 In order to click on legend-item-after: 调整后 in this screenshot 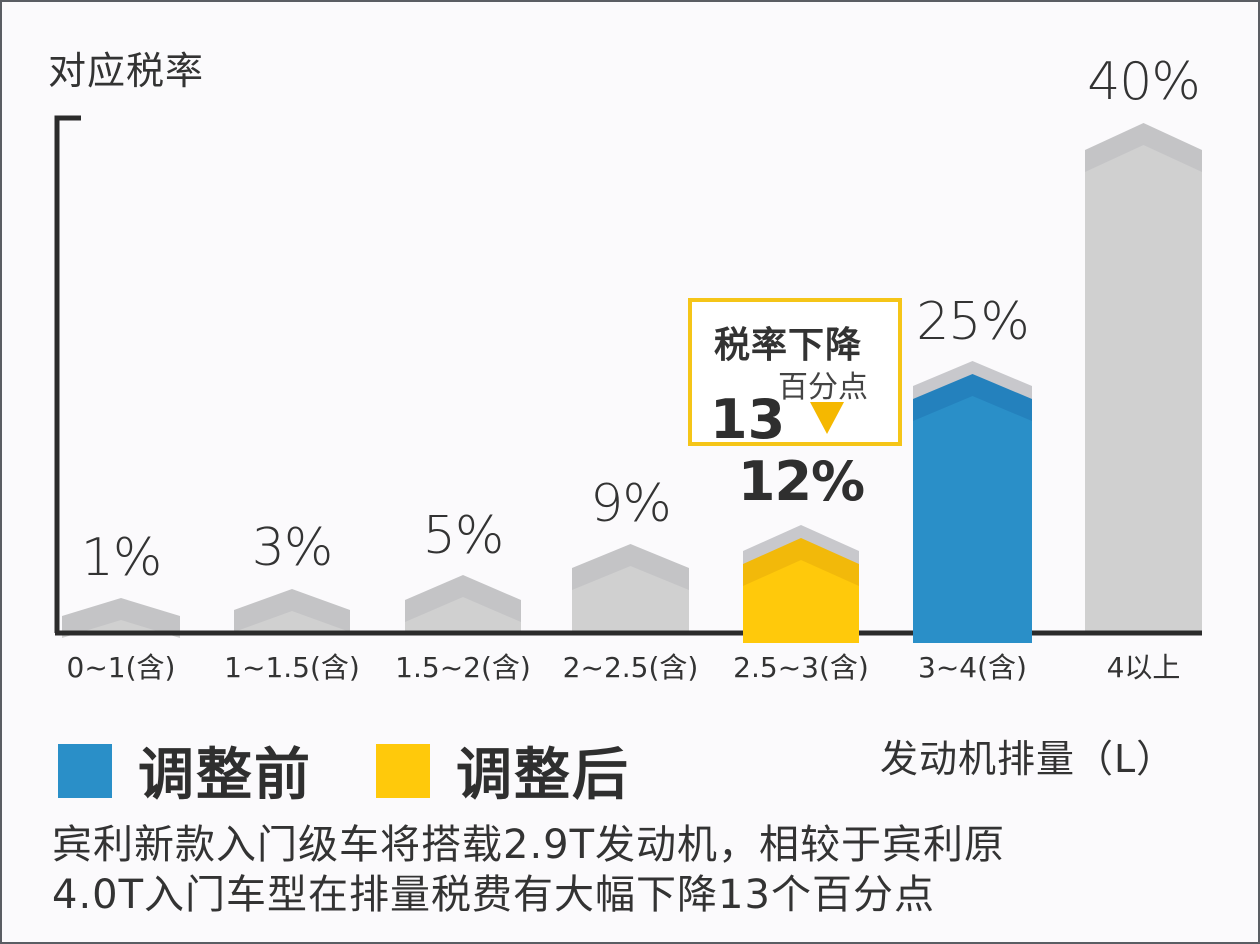, I will do `click(503, 770)`.